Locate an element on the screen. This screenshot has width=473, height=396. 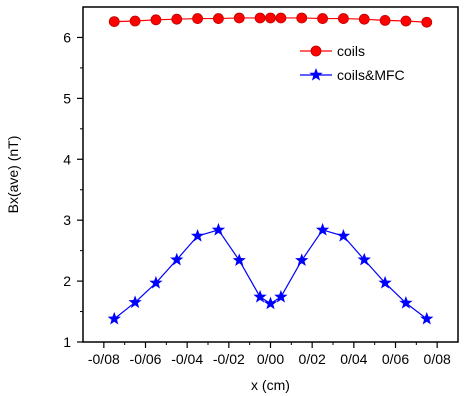
legend: coils coils&MFC is located at coordinates (352, 63).